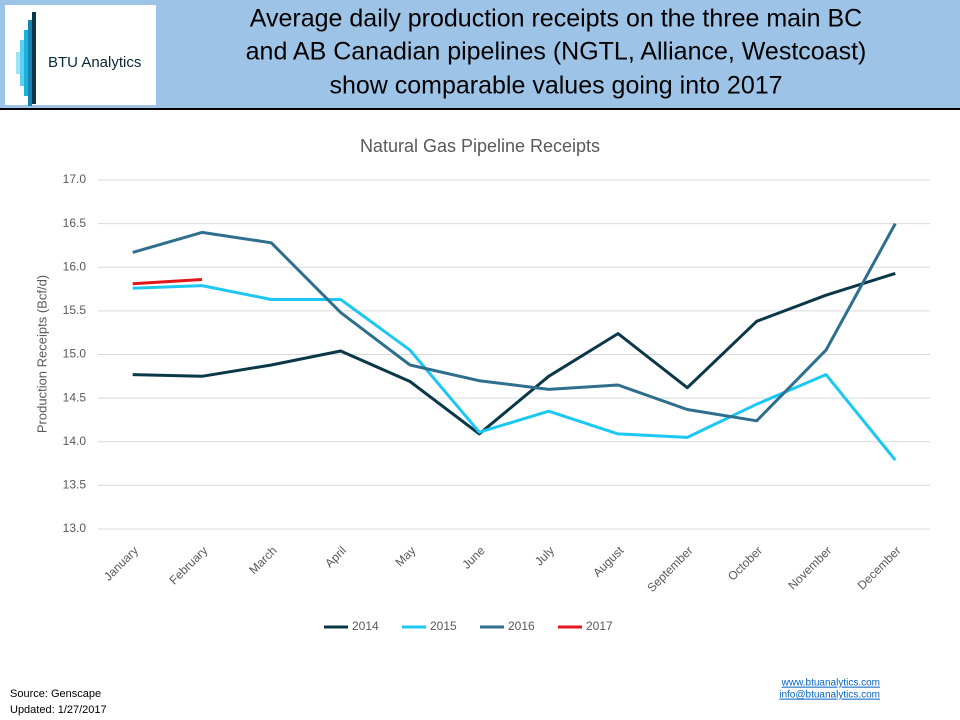  What do you see at coordinates (809, 567) in the screenshot?
I see `x-tick-label: November` at bounding box center [809, 567].